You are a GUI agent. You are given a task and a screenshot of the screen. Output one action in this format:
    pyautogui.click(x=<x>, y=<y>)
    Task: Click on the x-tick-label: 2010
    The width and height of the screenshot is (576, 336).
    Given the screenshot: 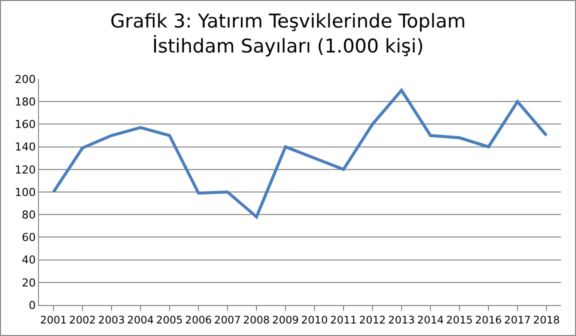 What is the action you would take?
    pyautogui.click(x=314, y=320)
    